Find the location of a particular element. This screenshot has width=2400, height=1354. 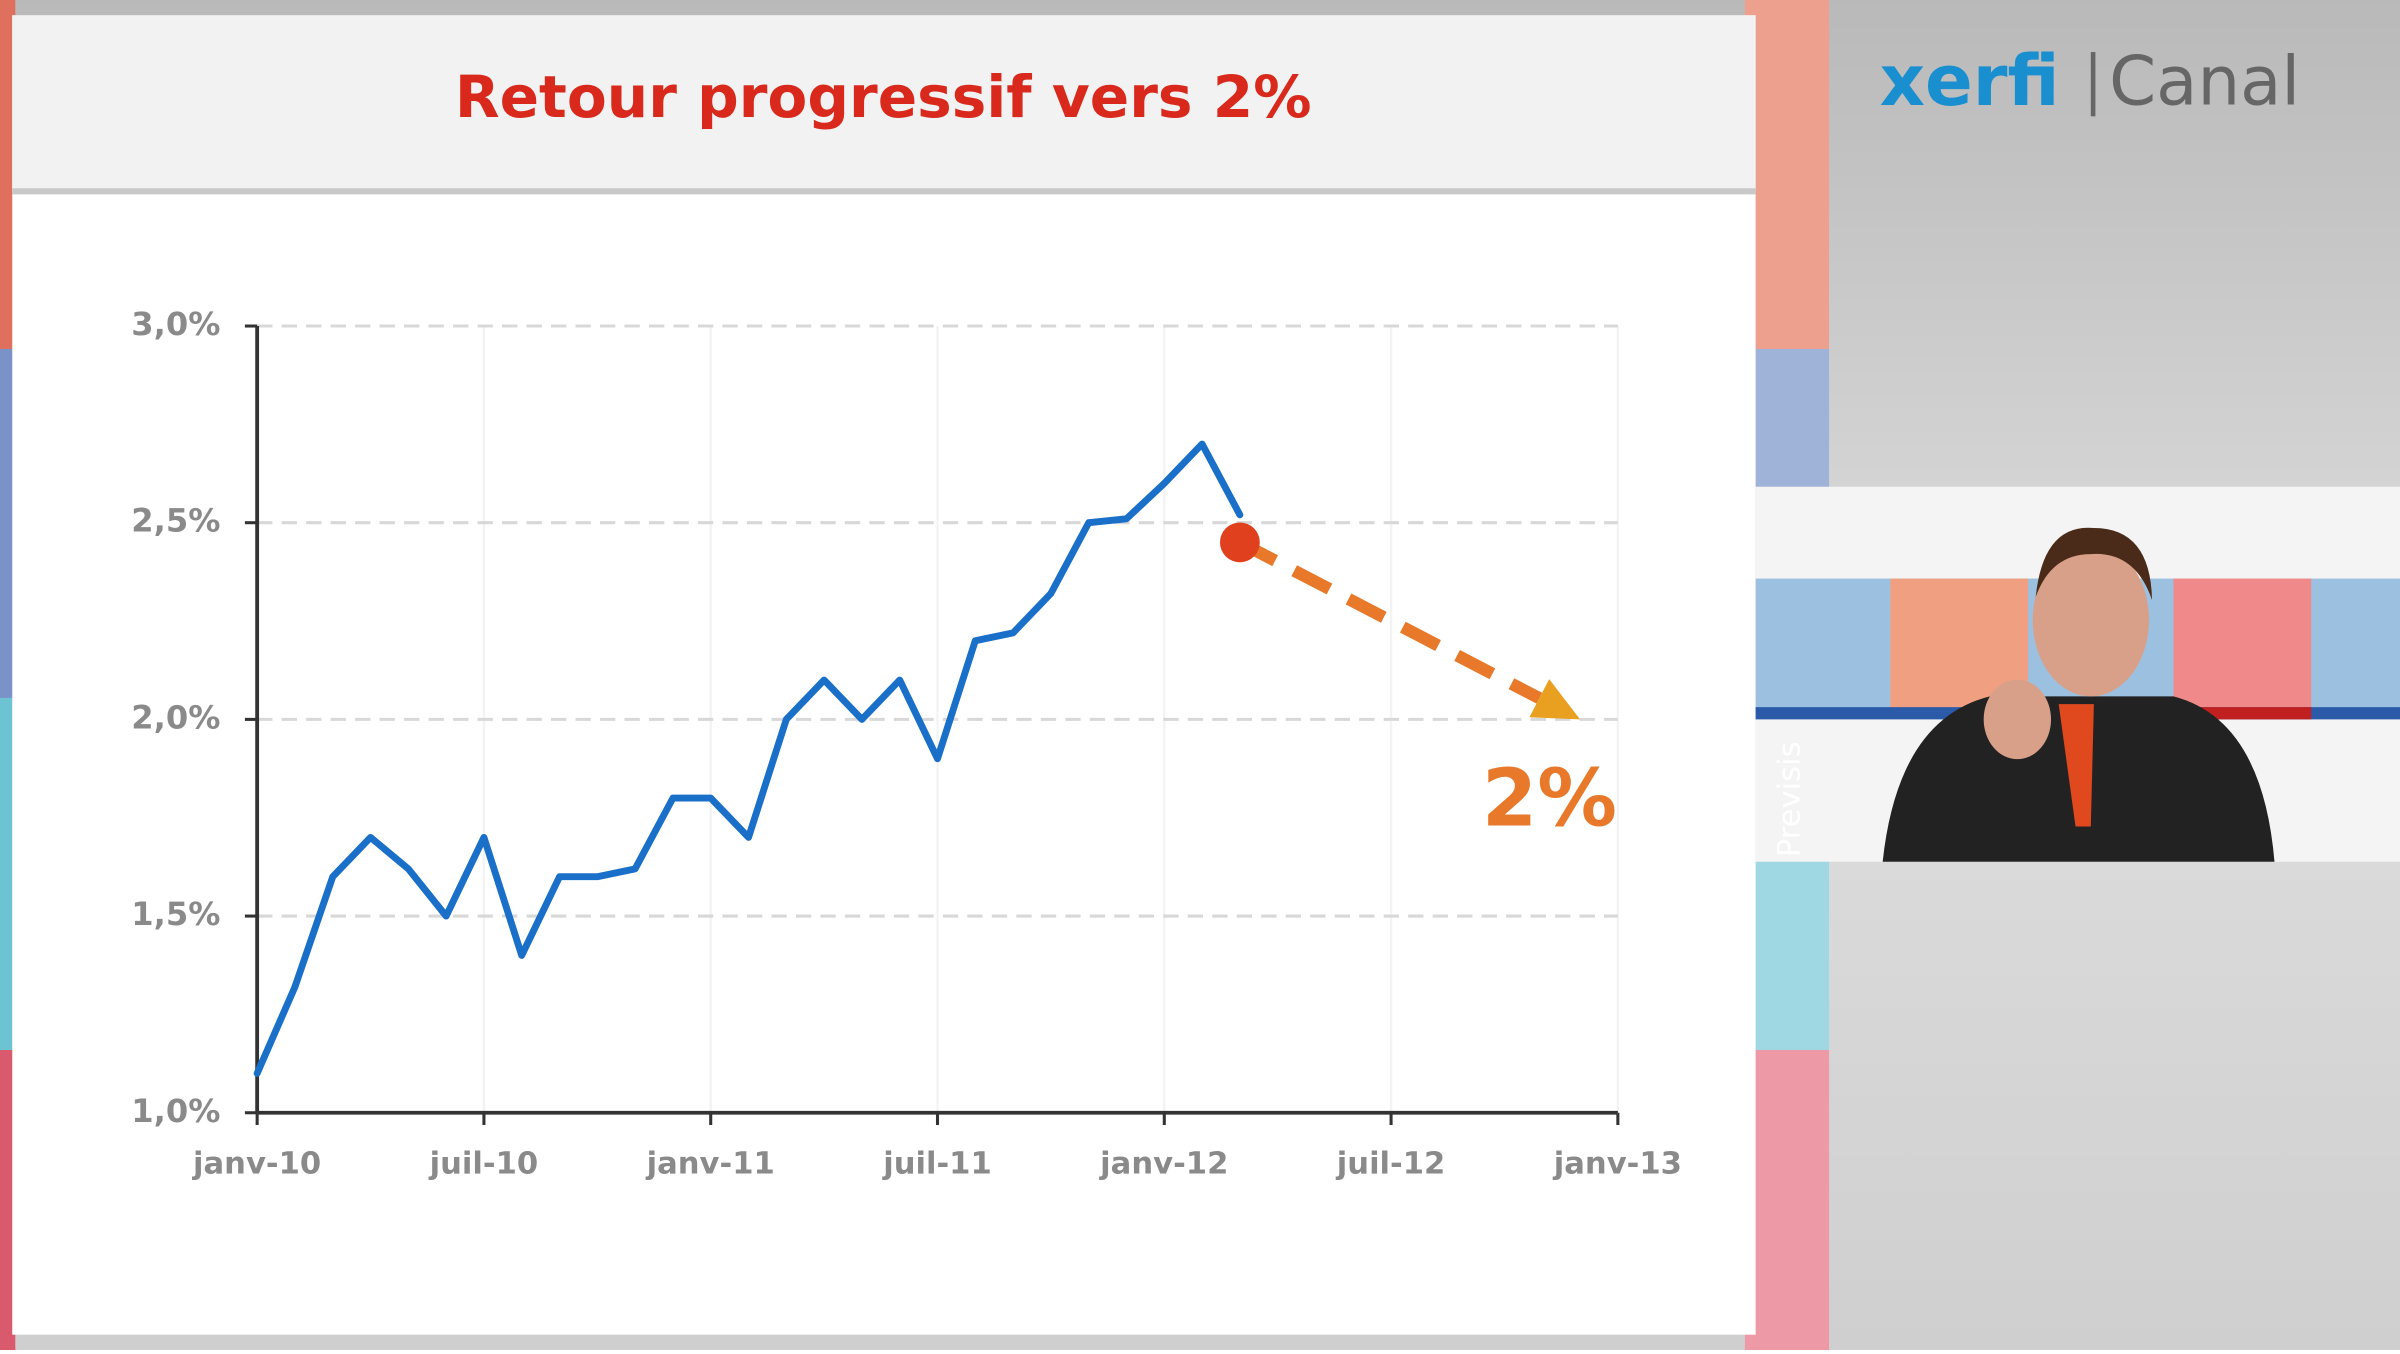

x-tick-label: juil-10 is located at coordinates (483, 1163).